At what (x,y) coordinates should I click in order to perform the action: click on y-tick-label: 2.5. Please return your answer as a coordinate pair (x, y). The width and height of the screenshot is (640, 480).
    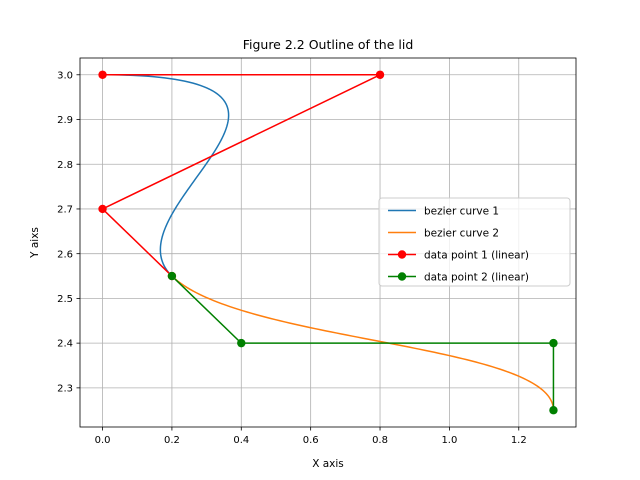
    Looking at the image, I should click on (65, 299).